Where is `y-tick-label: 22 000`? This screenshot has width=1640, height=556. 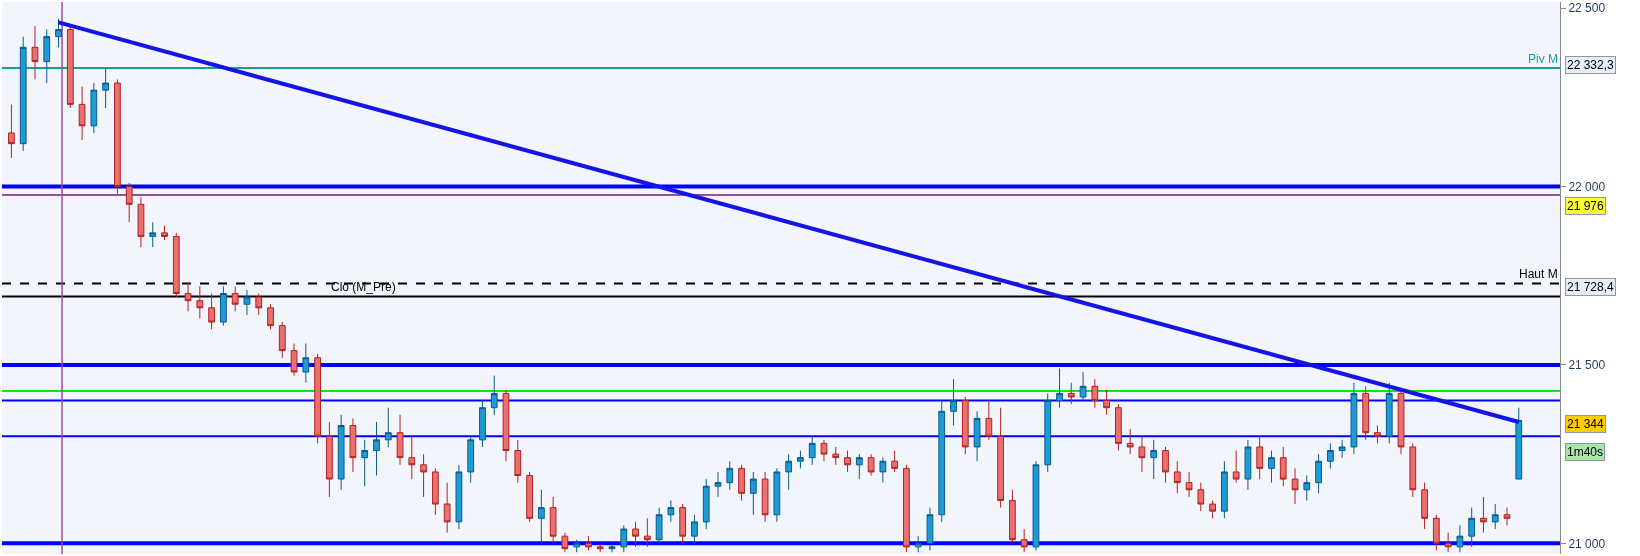
y-tick-label: 22 000 is located at coordinates (1587, 186).